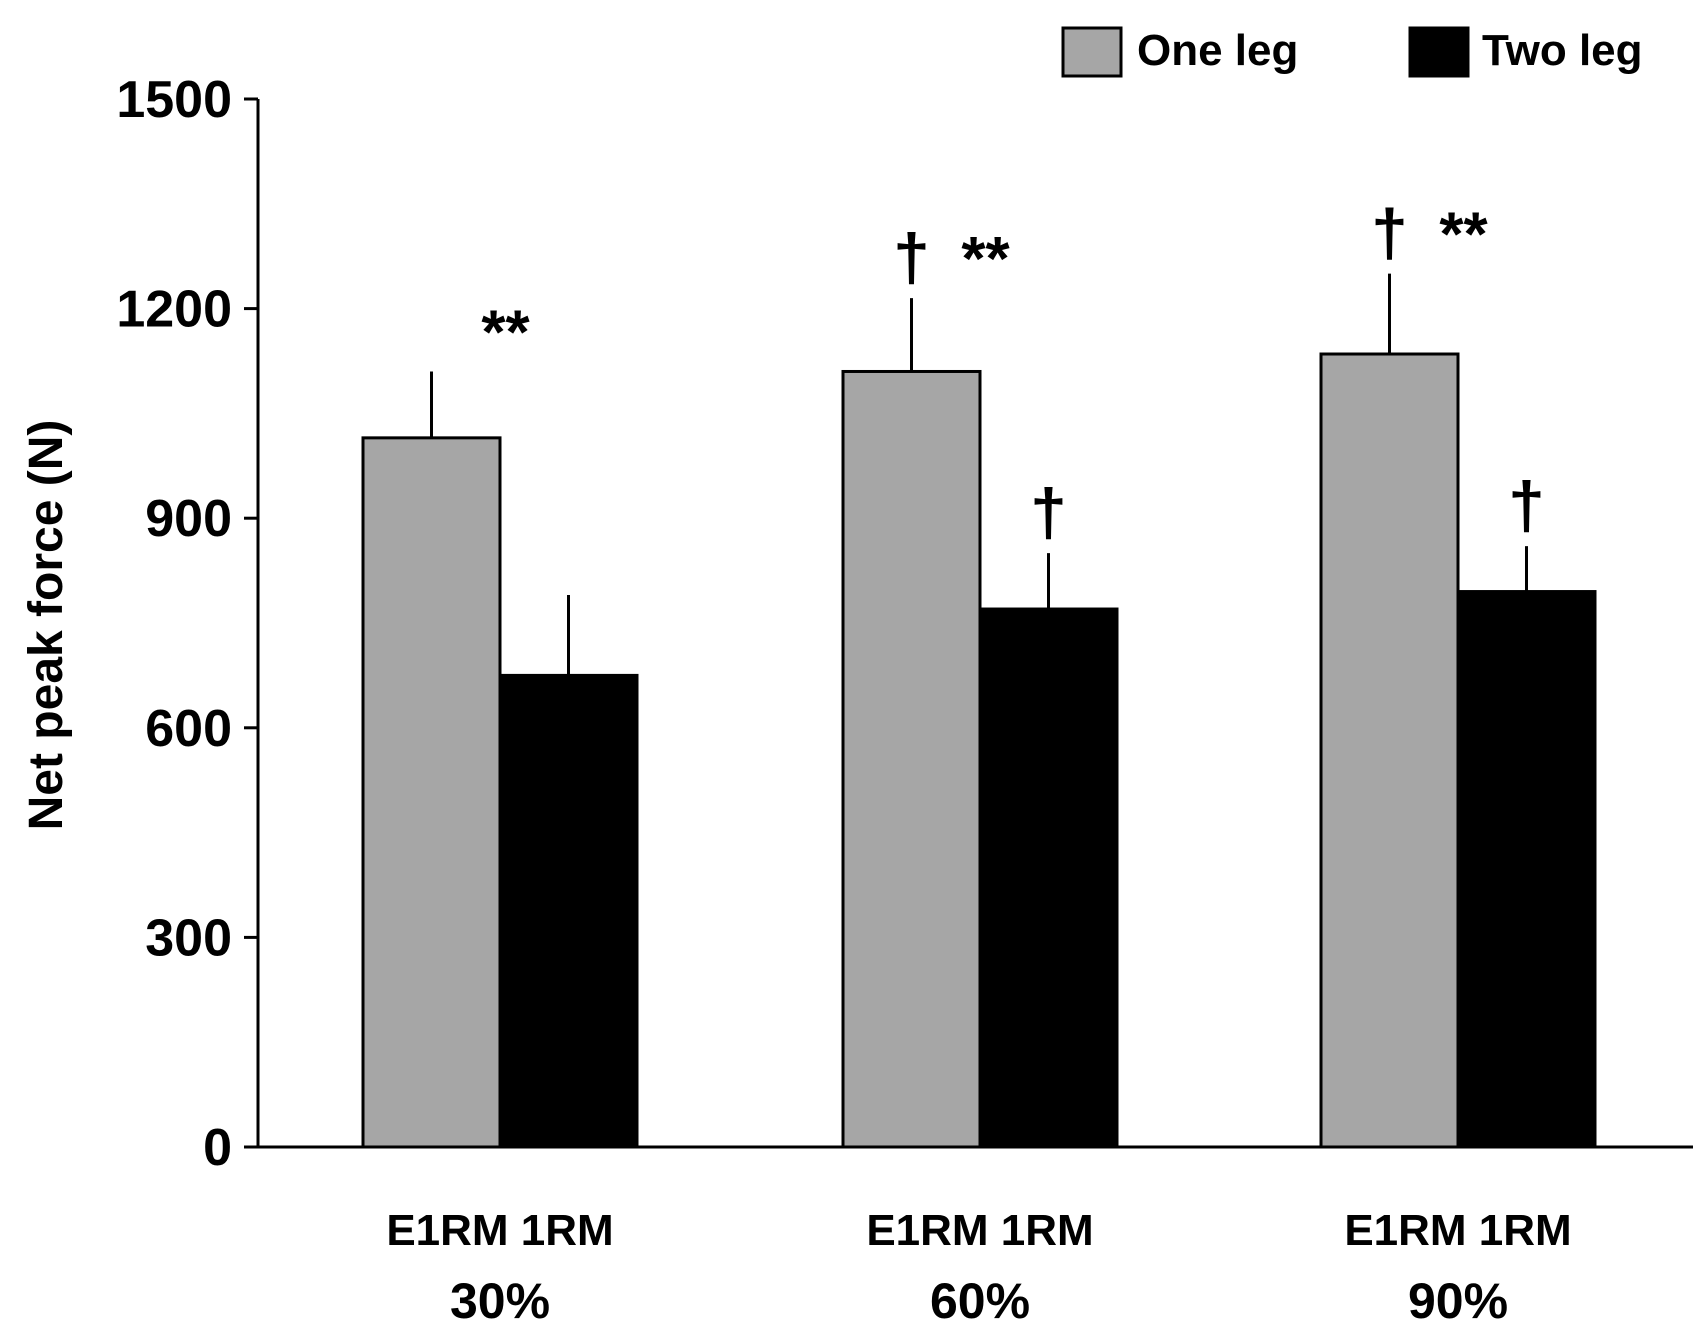  What do you see at coordinates (1092, 52) in the screenshot?
I see `legend-swatch-one-leg` at bounding box center [1092, 52].